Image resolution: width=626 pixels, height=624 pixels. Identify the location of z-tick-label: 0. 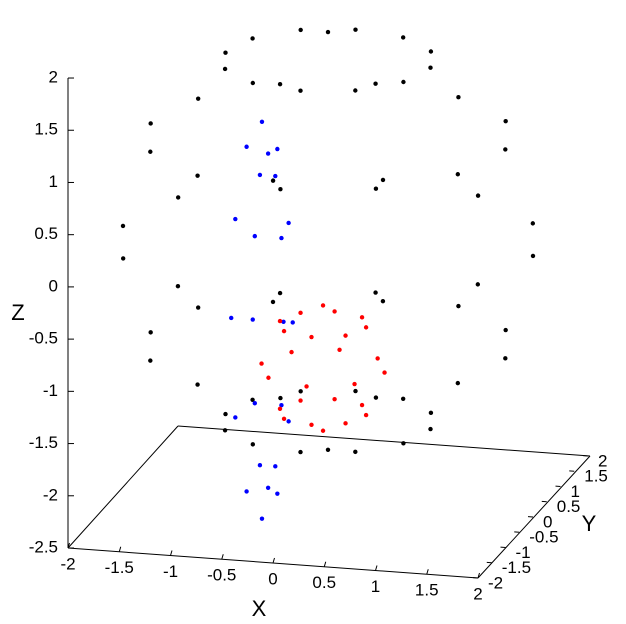
(53, 285).